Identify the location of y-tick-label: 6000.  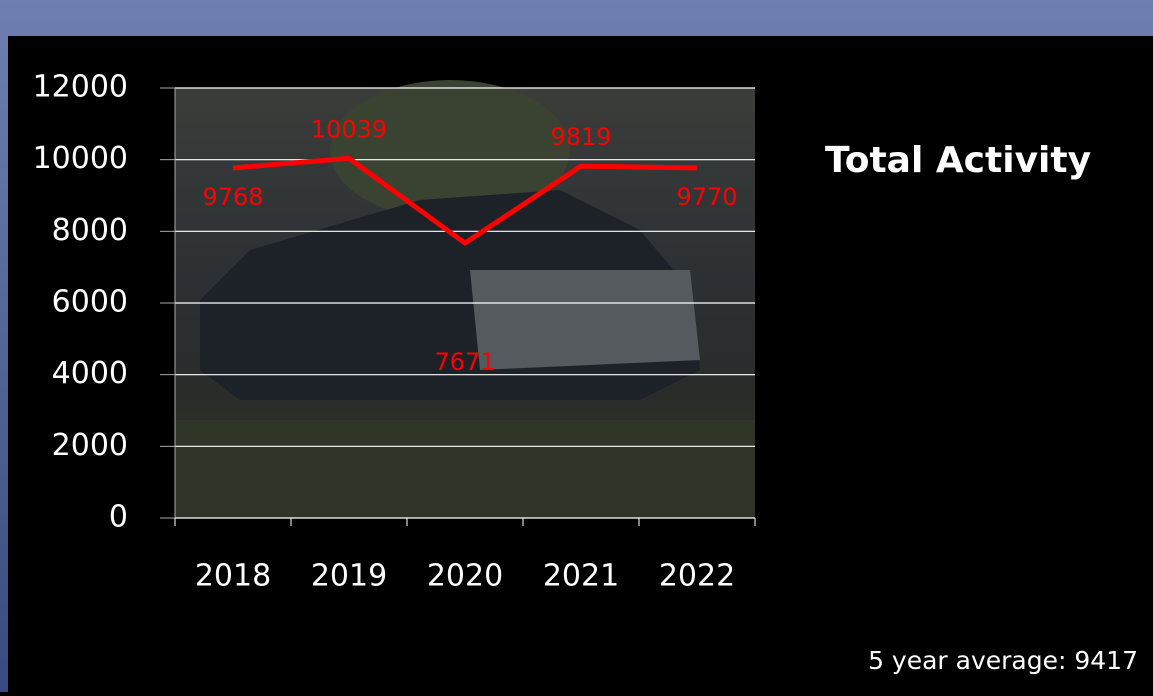
(90, 302).